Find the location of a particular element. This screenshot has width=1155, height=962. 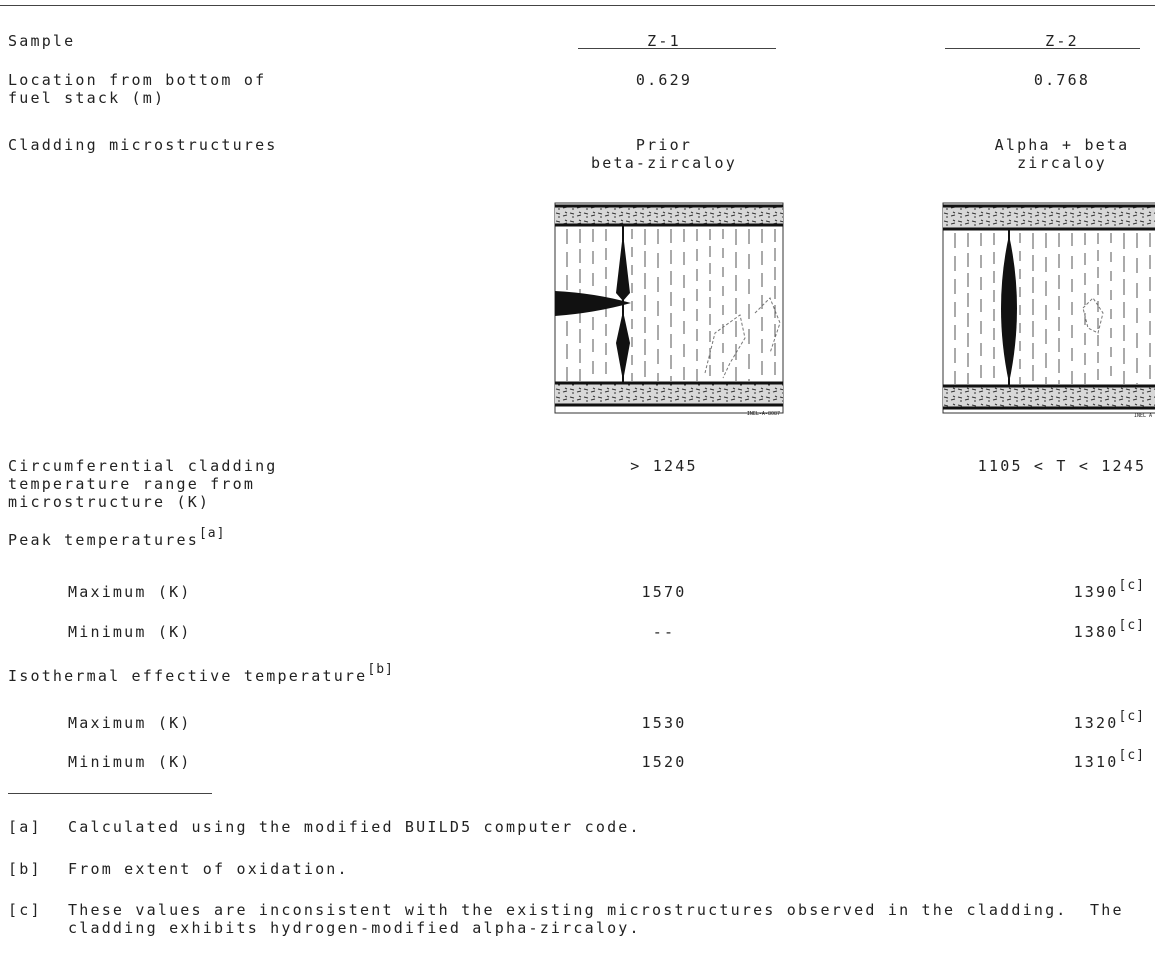

footnote-mark: [a] is located at coordinates (25, 827).